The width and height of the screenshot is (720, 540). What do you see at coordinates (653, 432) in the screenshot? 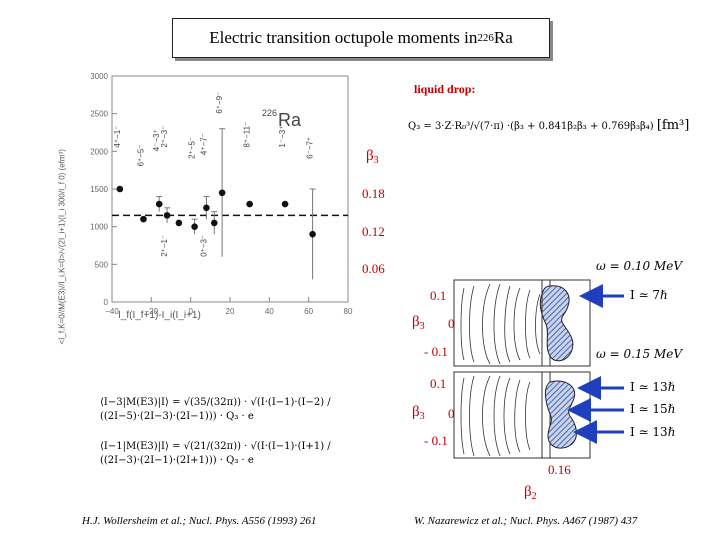
I see `spin-bottom-3: I ≃ 13ℏ` at bounding box center [653, 432].